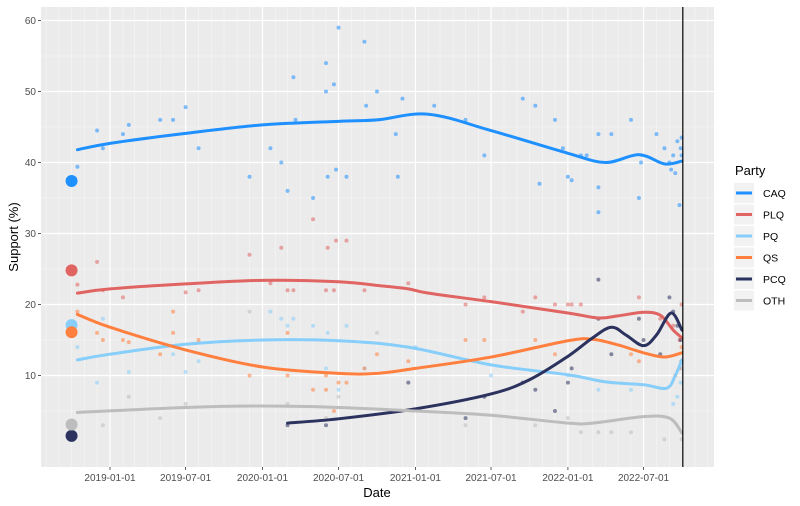  Describe the element at coordinates (774, 302) in the screenshot. I see `legend-label-oth: OTH` at that location.